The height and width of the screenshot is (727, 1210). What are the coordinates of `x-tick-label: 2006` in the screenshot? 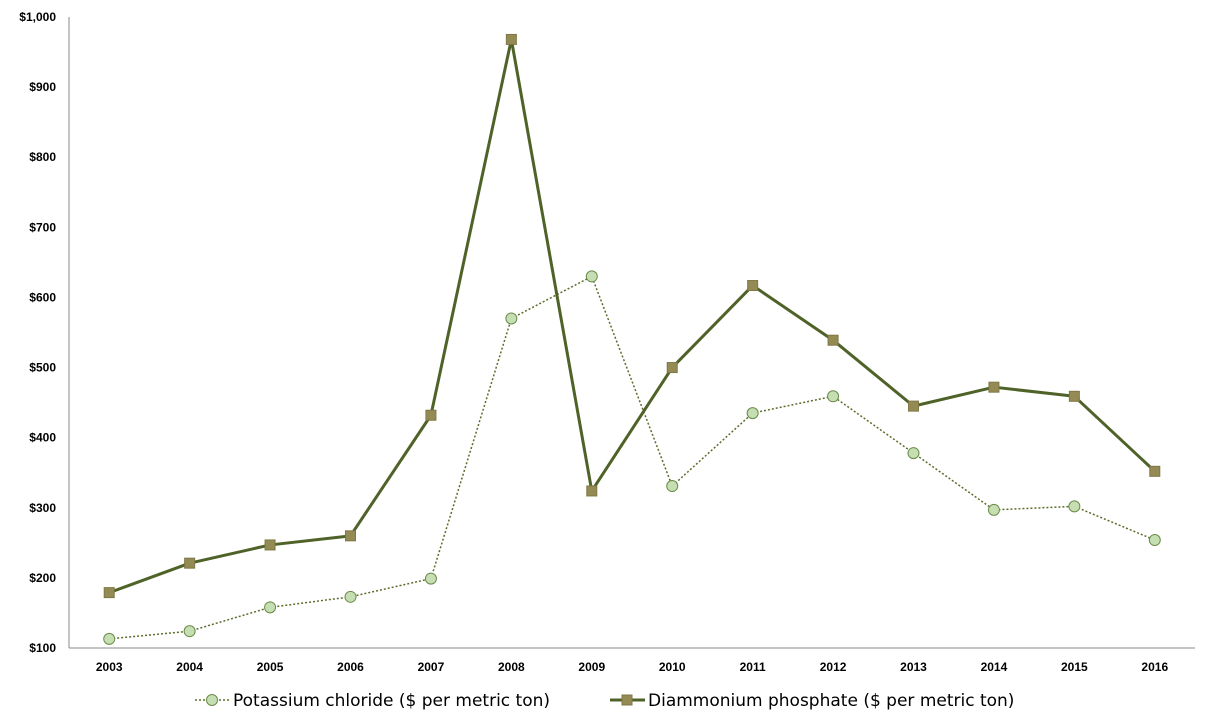 It's located at (350, 667).